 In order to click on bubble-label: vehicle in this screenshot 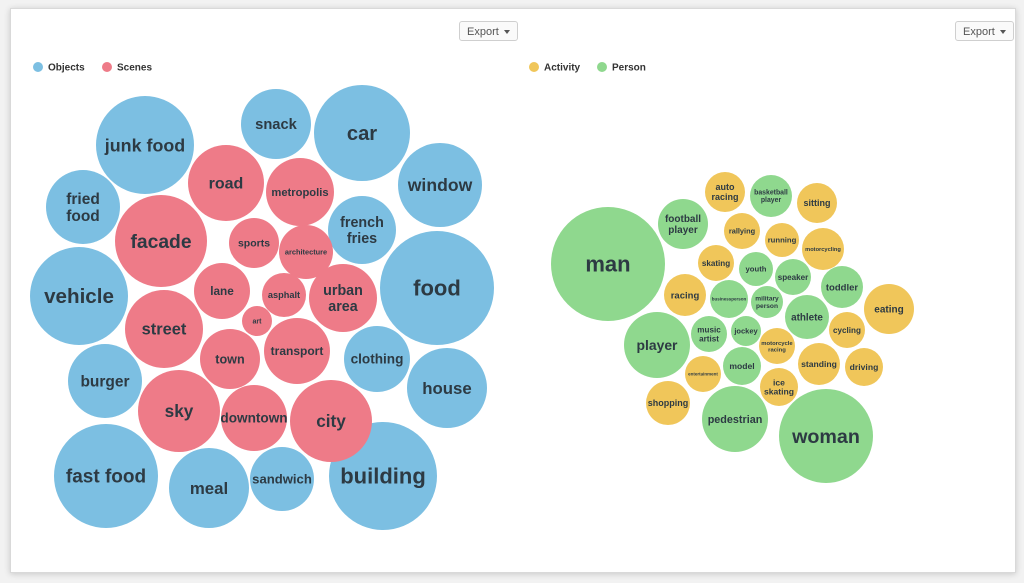, I will do `click(79, 296)`.